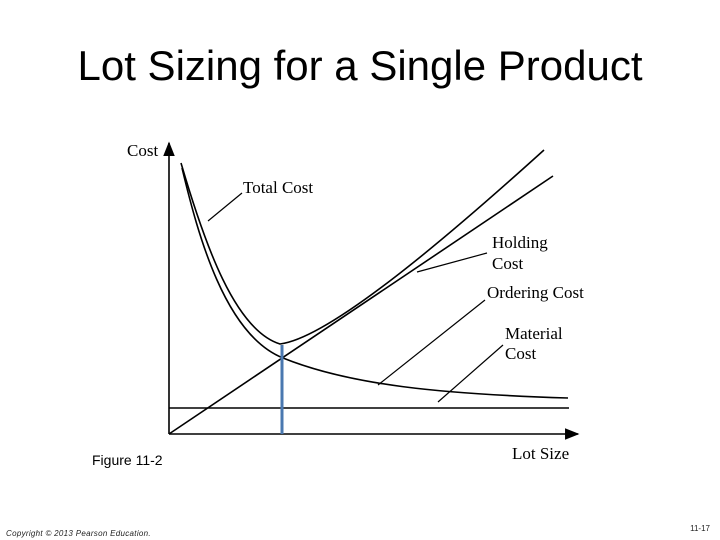 Image resolution: width=720 pixels, height=540 pixels. Describe the element at coordinates (431, 342) in the screenshot. I see `ordering-cost-leader` at that location.